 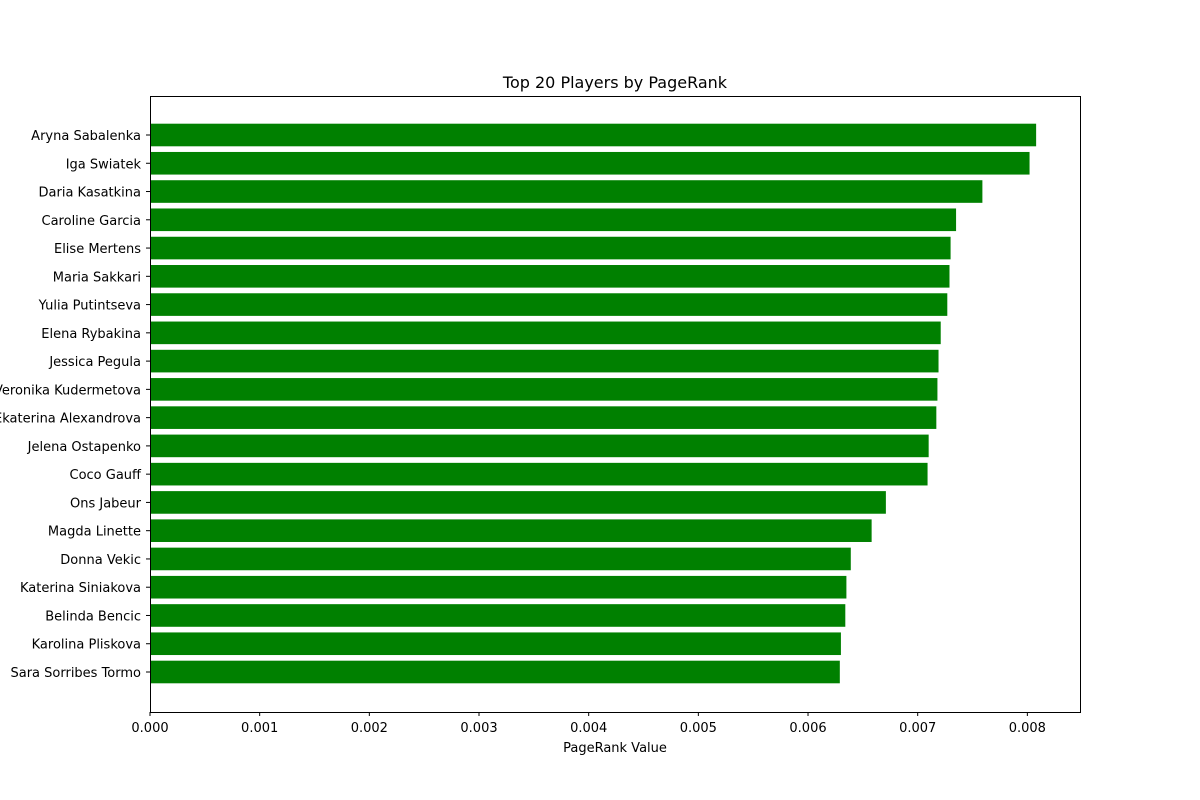 I want to click on category-label: Magda Linette, so click(x=94, y=532).